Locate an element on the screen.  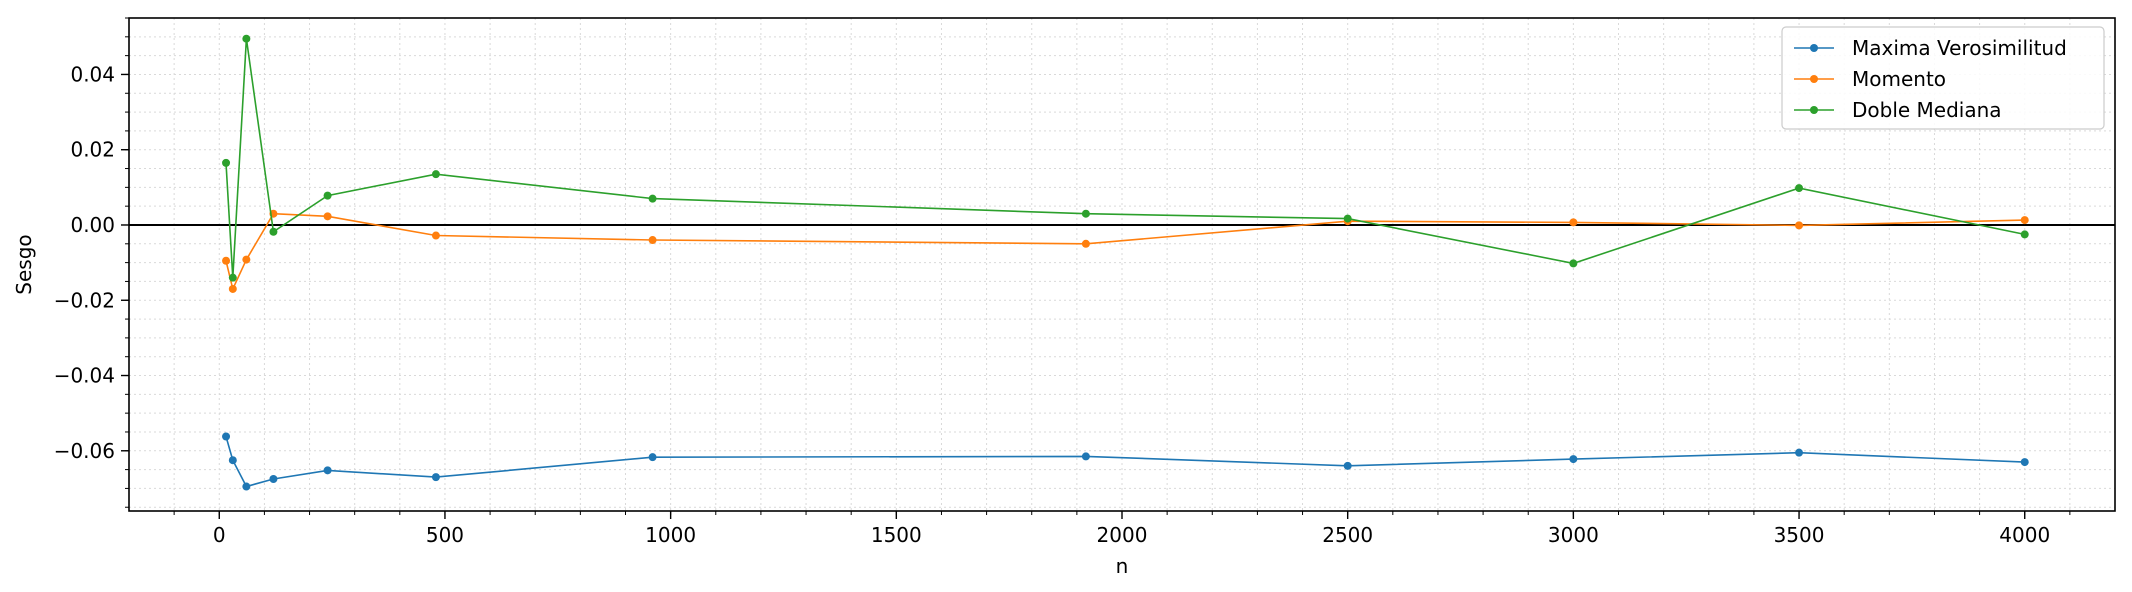
x-tick-label: 1000 is located at coordinates (670, 535).